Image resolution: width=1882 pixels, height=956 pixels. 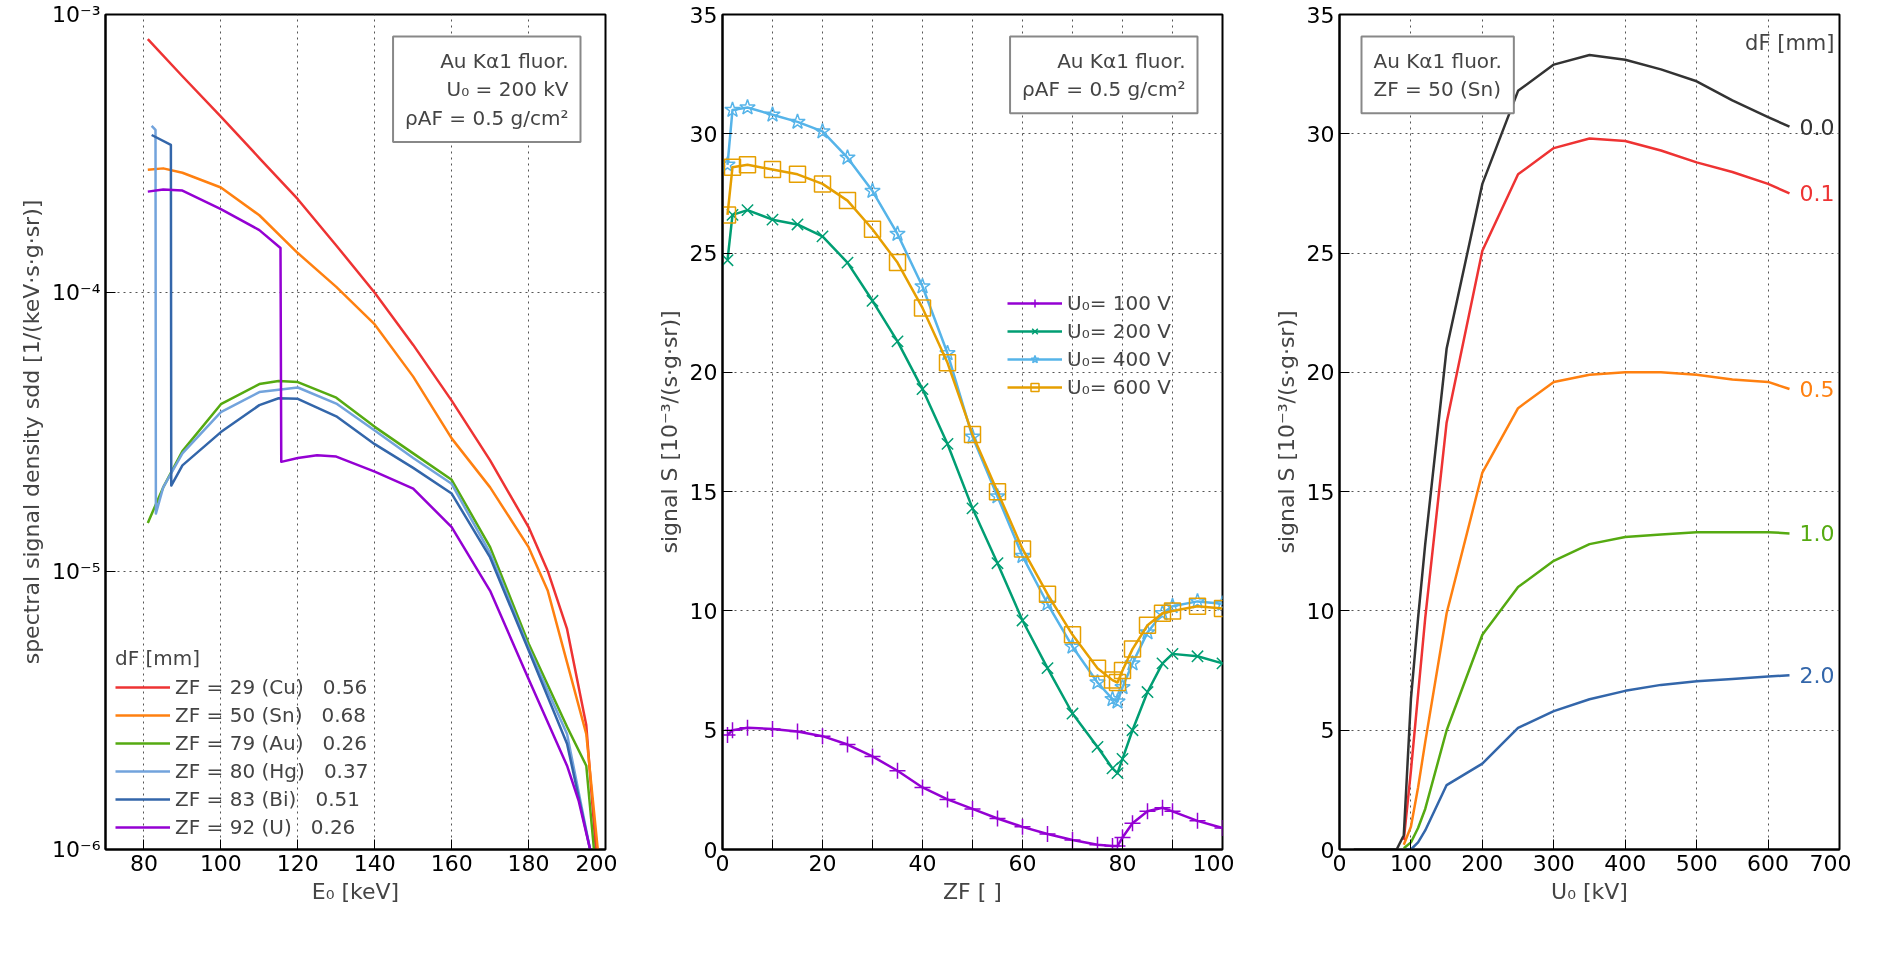 I want to click on x-tick-label: 700, so click(x=1830, y=863).